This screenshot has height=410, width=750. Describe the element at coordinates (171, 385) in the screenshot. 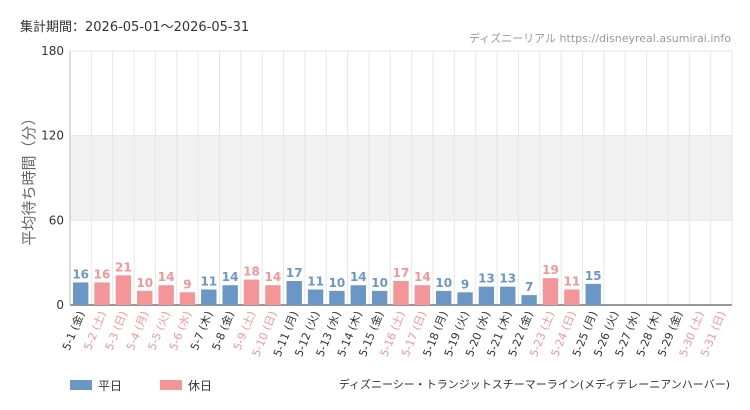

I see `legend-swatch-holiday` at that location.